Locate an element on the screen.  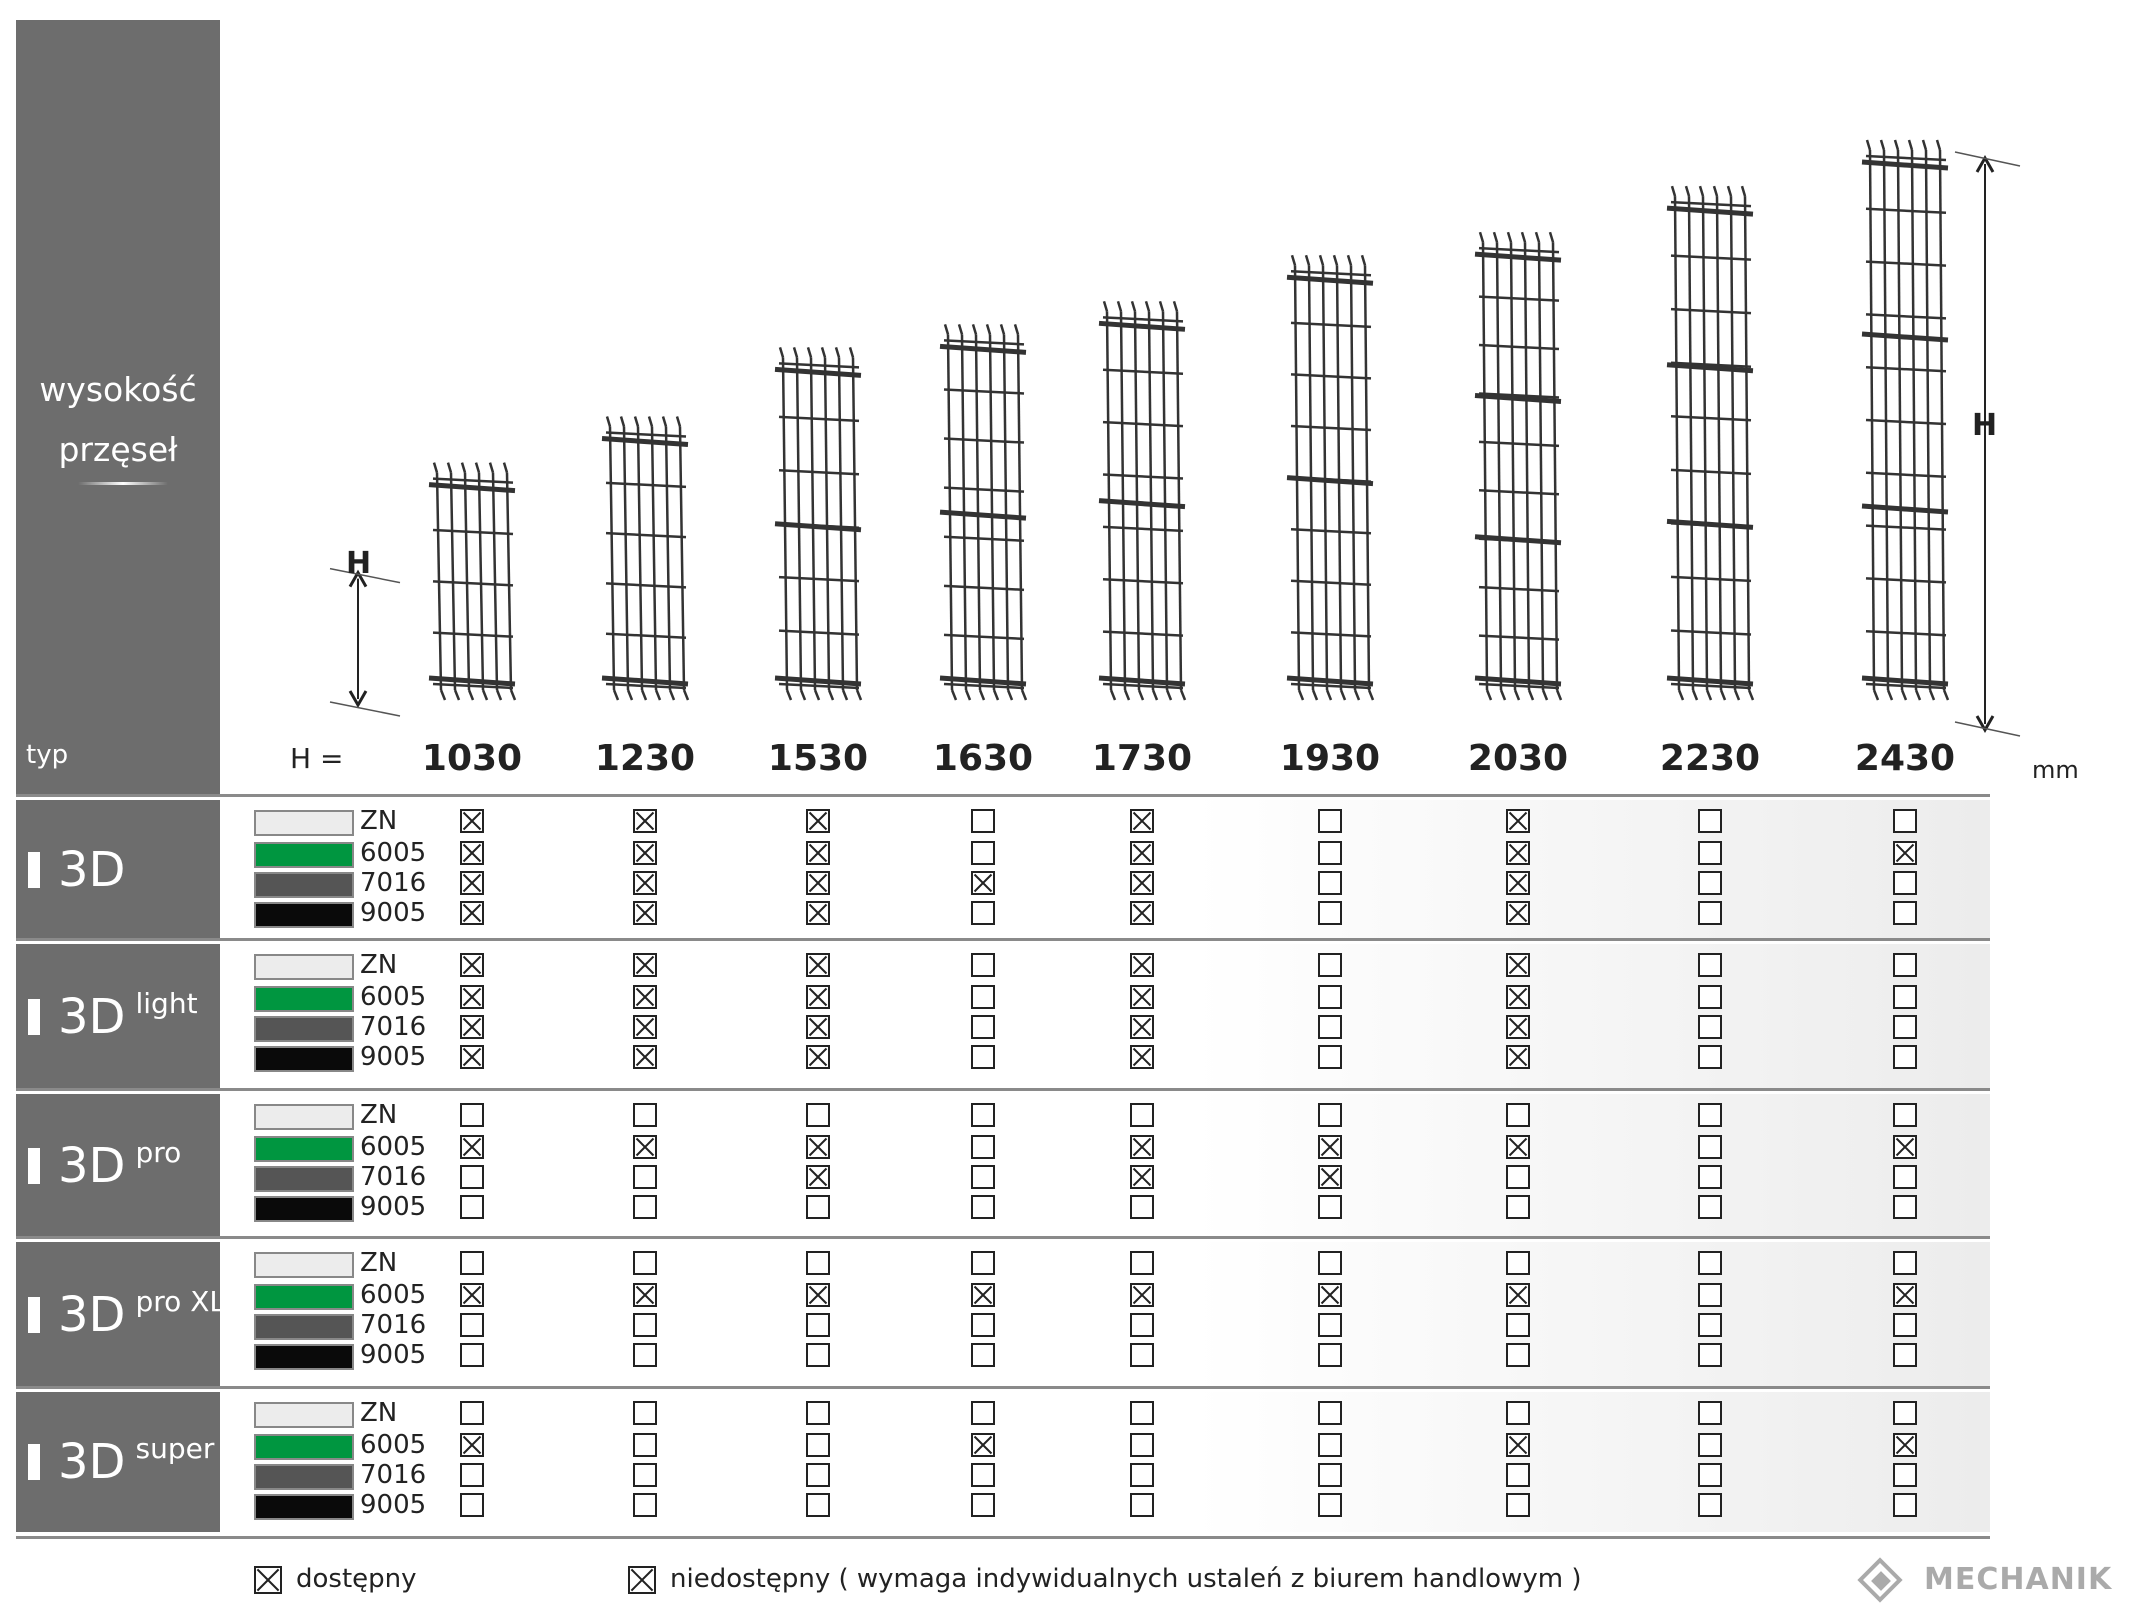
type-name: 3D is located at coordinates (77, 870).